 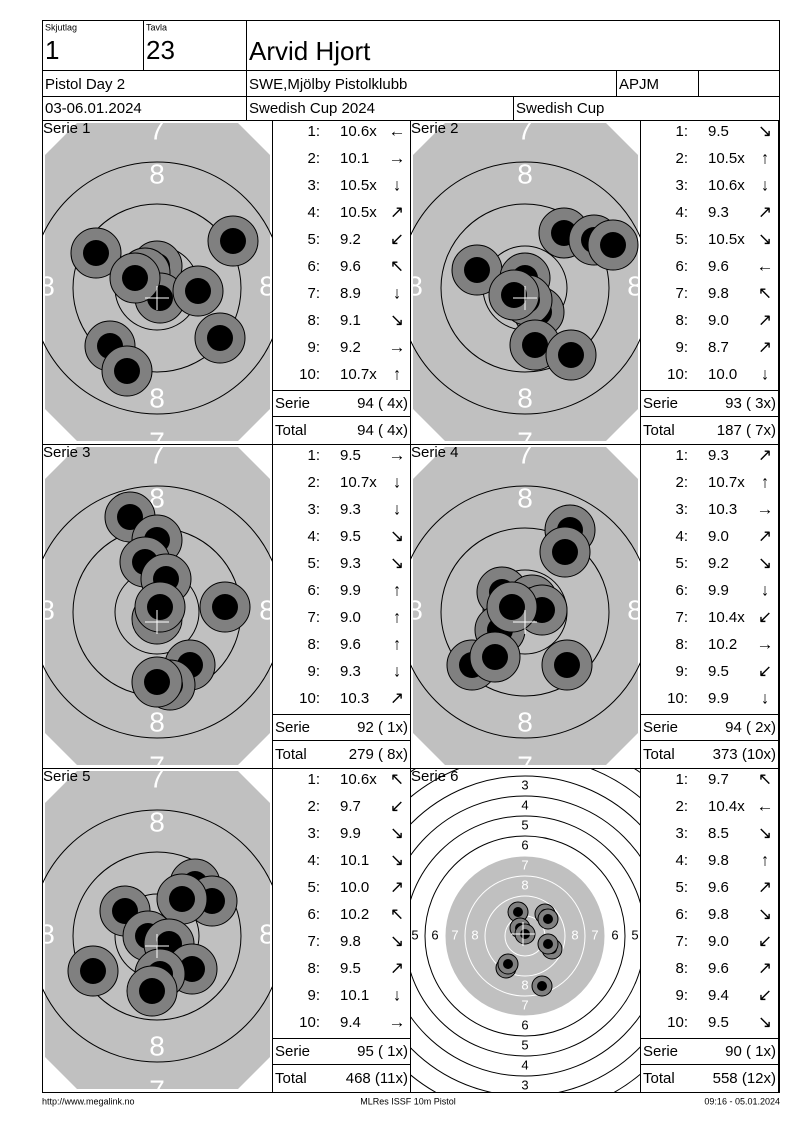 What do you see at coordinates (350, 320) in the screenshot?
I see `shot-score: 9.1` at bounding box center [350, 320].